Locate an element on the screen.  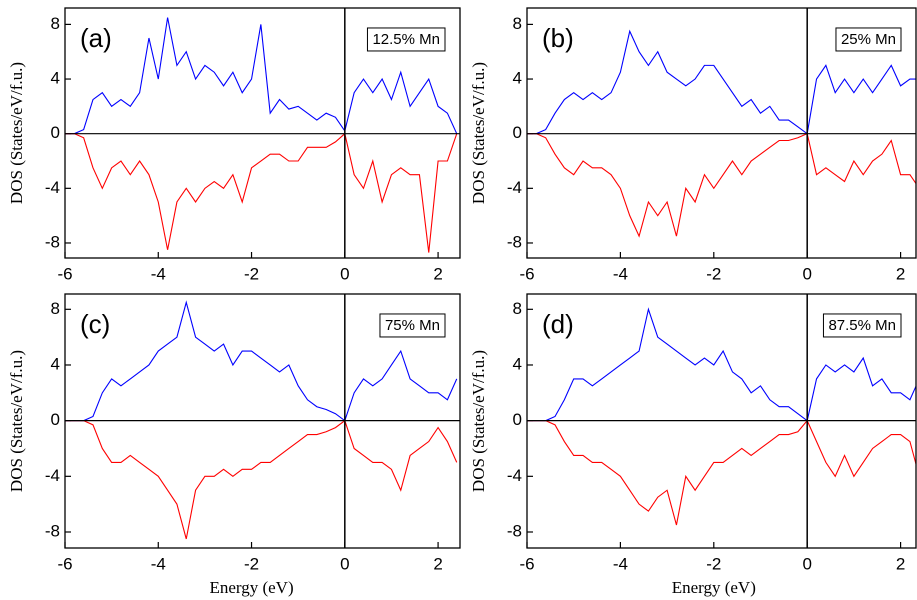
annotation: 87.5% Mn is located at coordinates (862, 325).